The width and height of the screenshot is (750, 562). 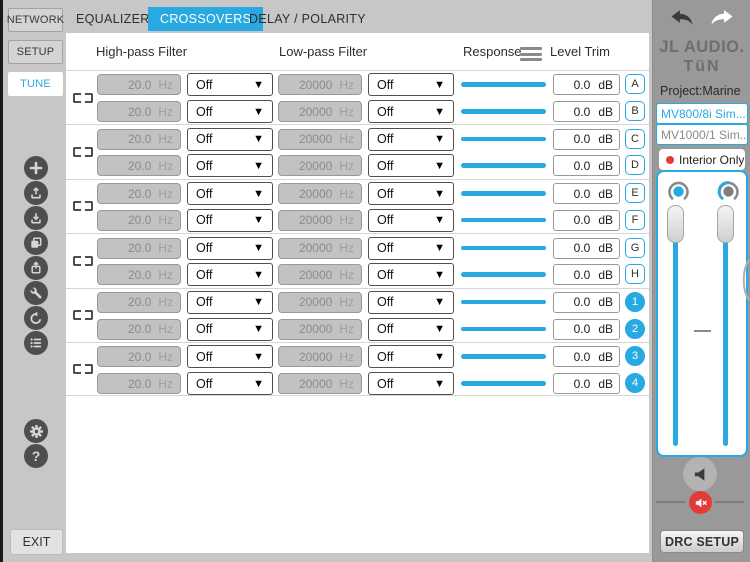 I want to click on tab-delay-polarity: DELAY / POLARITY, so click(x=307, y=19).